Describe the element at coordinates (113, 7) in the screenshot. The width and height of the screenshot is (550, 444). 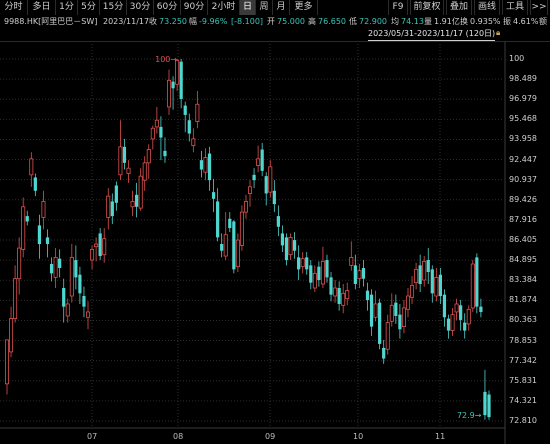
I see `tab-period-4: 15分` at that location.